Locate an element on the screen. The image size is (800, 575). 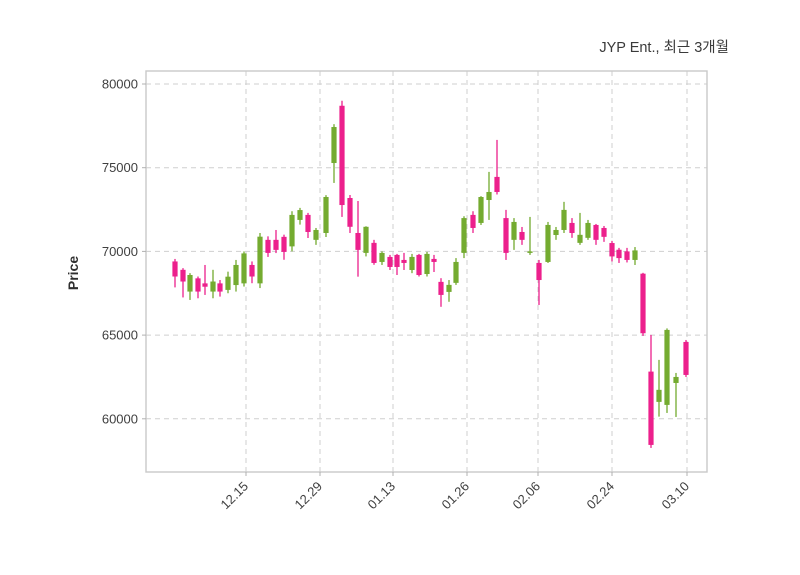
x-tick-label: 01.26 is located at coordinates (456, 496).